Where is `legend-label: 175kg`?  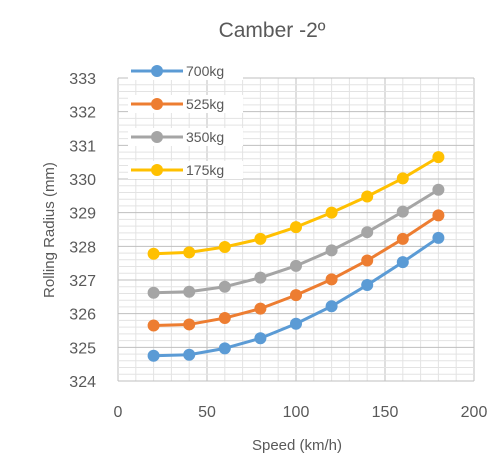 legend-label: 175kg is located at coordinates (205, 170).